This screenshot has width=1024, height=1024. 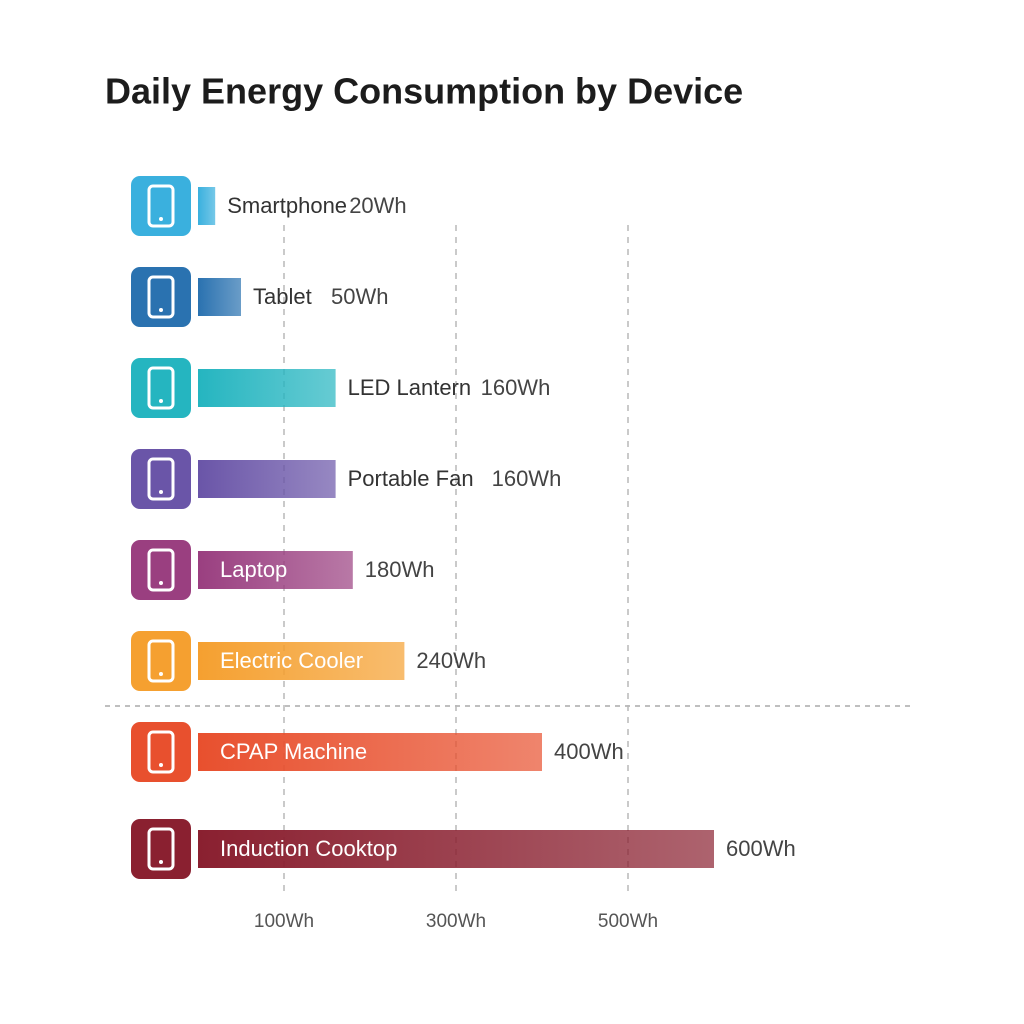 What do you see at coordinates (424, 91) in the screenshot?
I see `chart-title: Daily Energy Consumption by Device` at bounding box center [424, 91].